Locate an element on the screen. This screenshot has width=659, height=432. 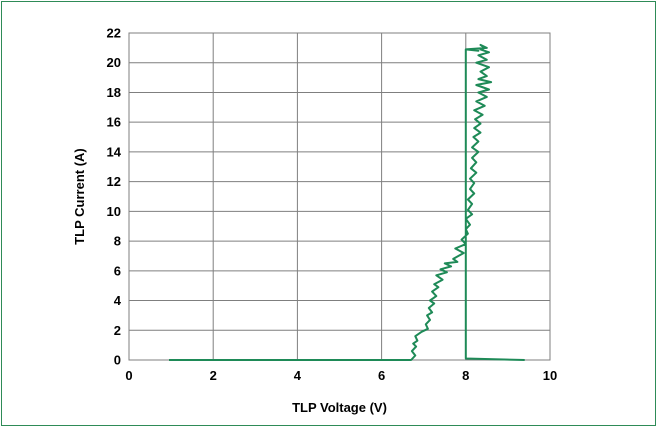
y-tick-label: 22 is located at coordinates (114, 33).